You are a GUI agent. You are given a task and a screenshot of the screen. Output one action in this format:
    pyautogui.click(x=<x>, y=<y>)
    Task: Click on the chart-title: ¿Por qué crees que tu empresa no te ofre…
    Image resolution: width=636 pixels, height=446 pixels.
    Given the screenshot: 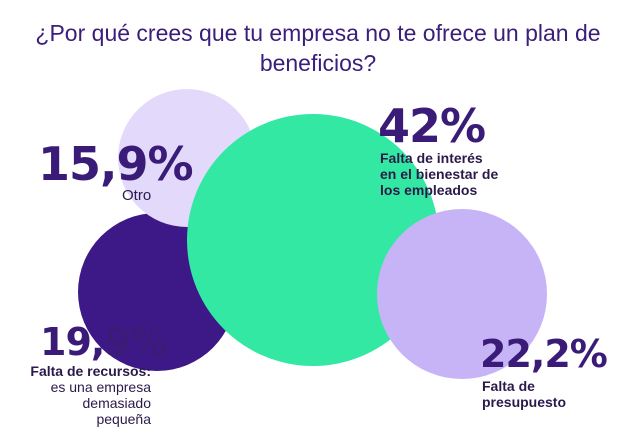 What is the action you would take?
    pyautogui.click(x=318, y=48)
    